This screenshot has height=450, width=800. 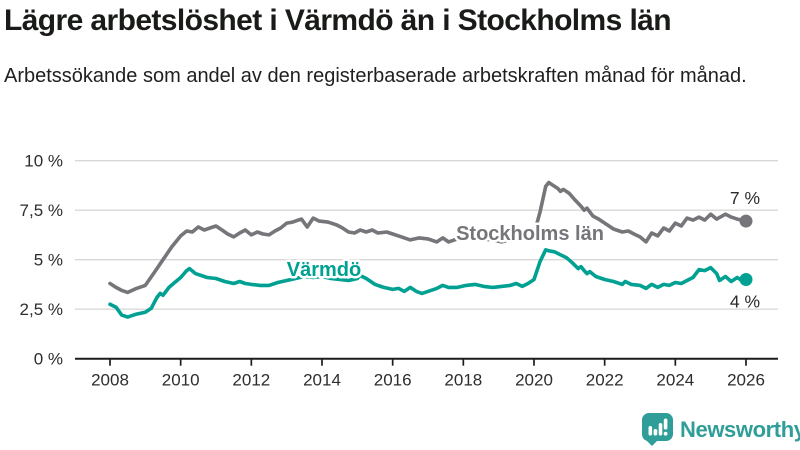 What do you see at coordinates (393, 380) in the screenshot?
I see `x-axis-label: 2016` at bounding box center [393, 380].